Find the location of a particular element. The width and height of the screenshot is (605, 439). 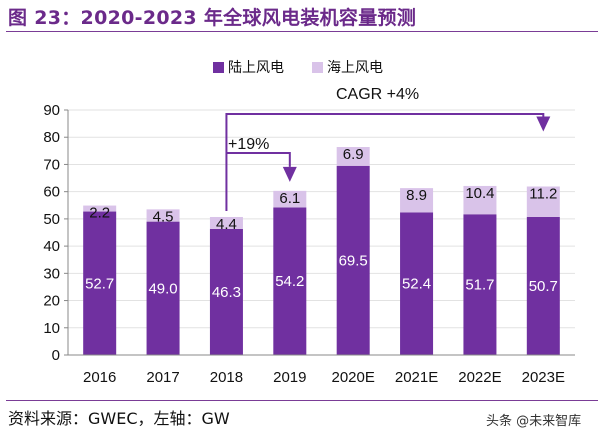

data-label-onshore: 69.5 is located at coordinates (353, 260).